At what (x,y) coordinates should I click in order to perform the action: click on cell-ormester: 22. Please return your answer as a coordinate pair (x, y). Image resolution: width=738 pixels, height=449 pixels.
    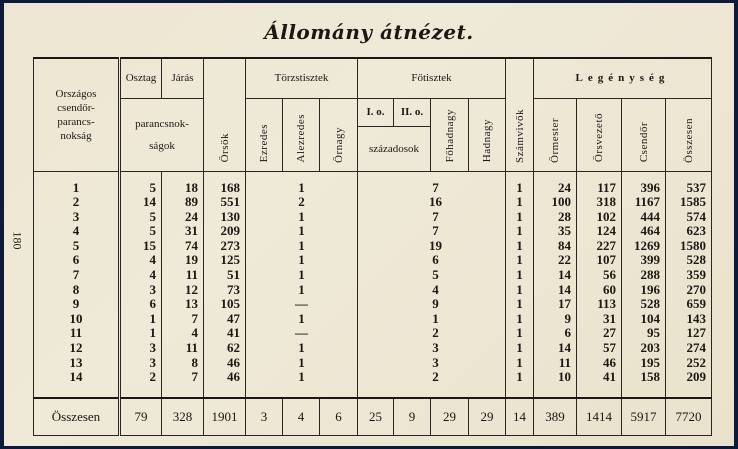
    Looking at the image, I should click on (555, 261).